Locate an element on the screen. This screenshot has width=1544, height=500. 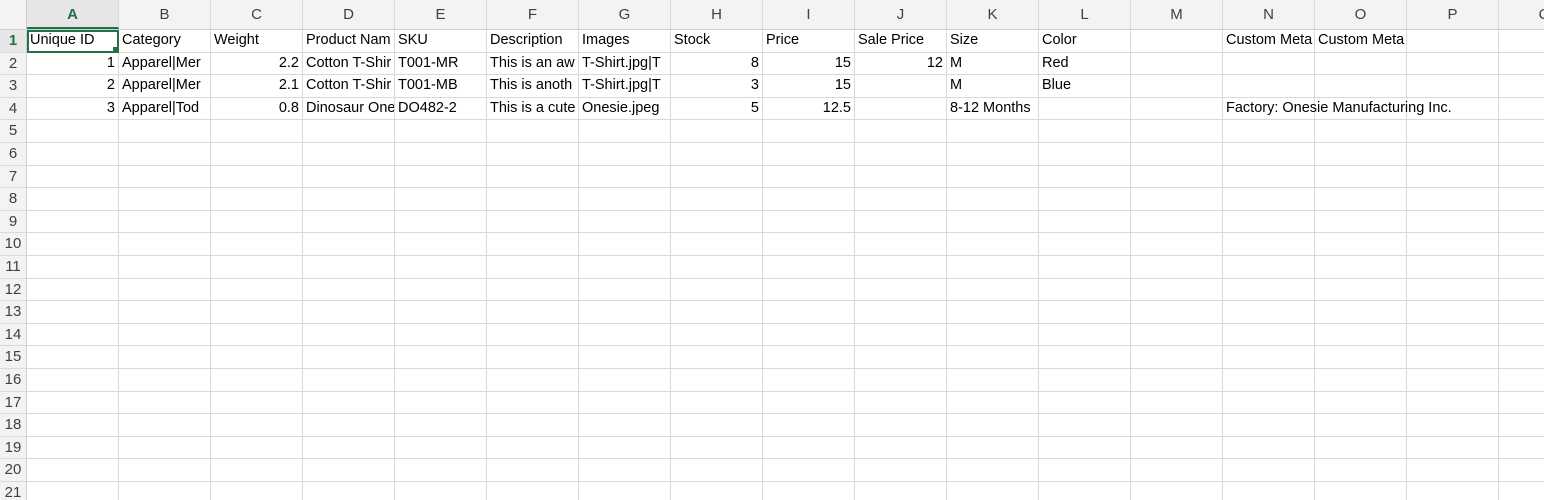
cell-j21 is located at coordinates (901, 490).